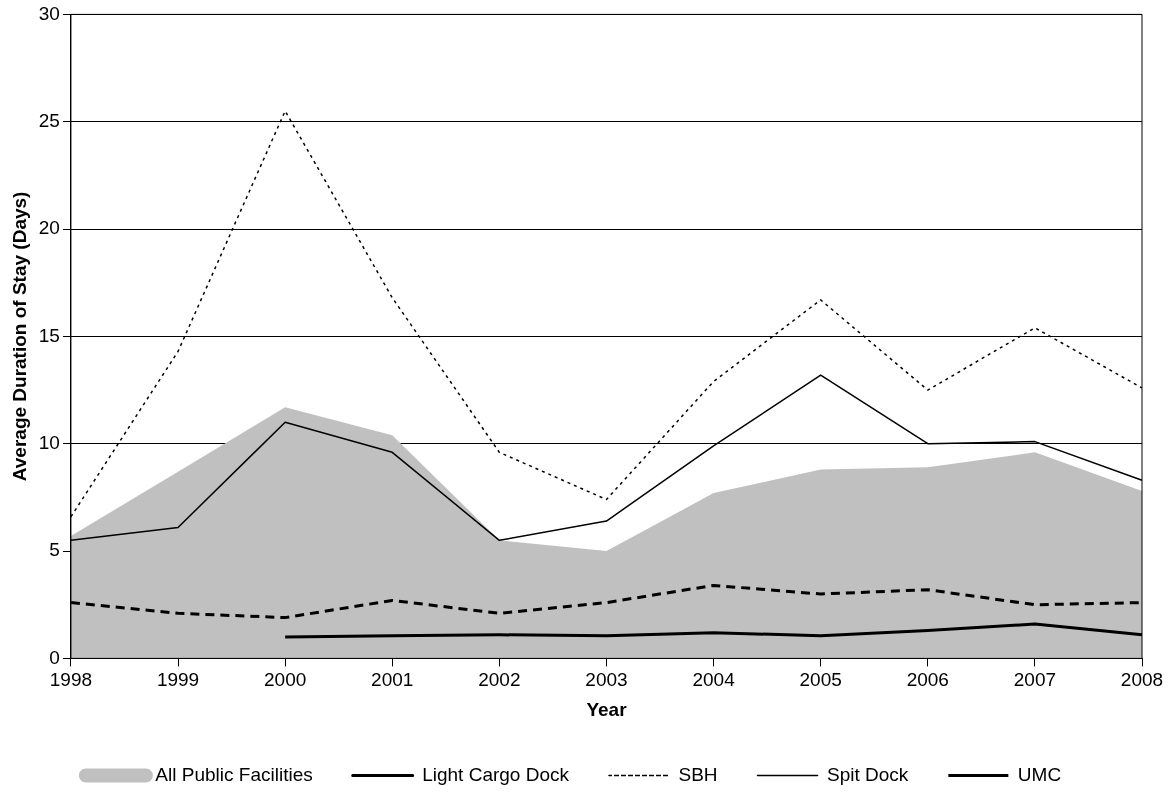 This screenshot has width=1172, height=800. I want to click on x-axis-title: Year, so click(607, 709).